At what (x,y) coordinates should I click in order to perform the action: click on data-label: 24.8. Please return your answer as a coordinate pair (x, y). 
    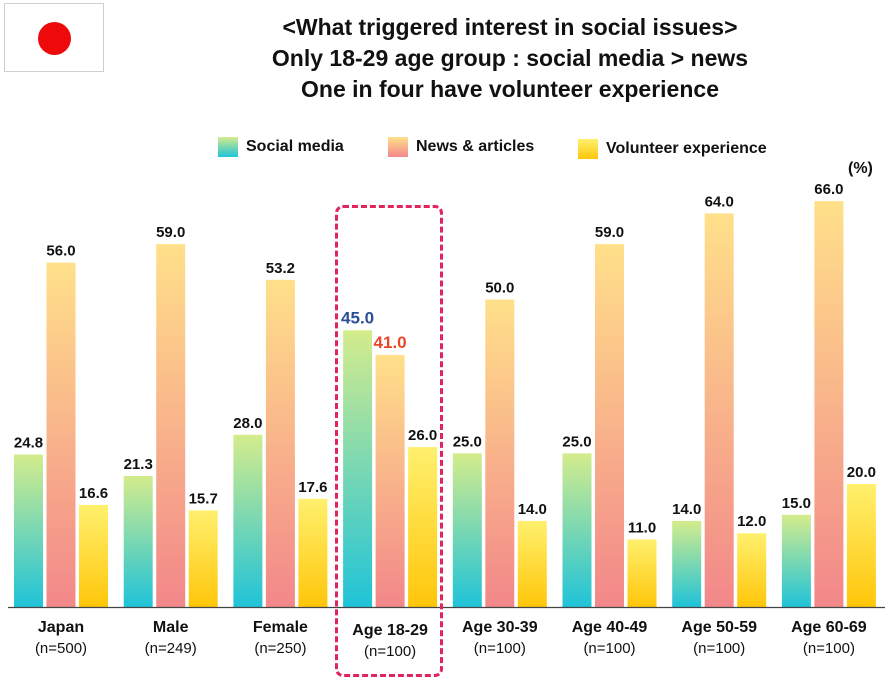
    Looking at the image, I should click on (28, 443).